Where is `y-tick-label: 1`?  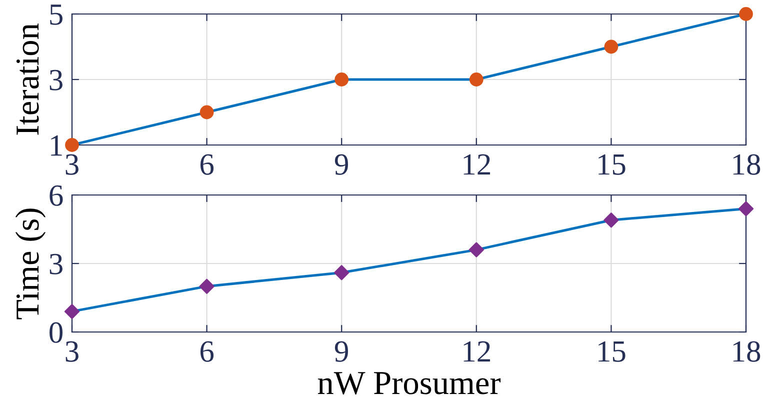
y-tick-label: 1 is located at coordinates (56, 145).